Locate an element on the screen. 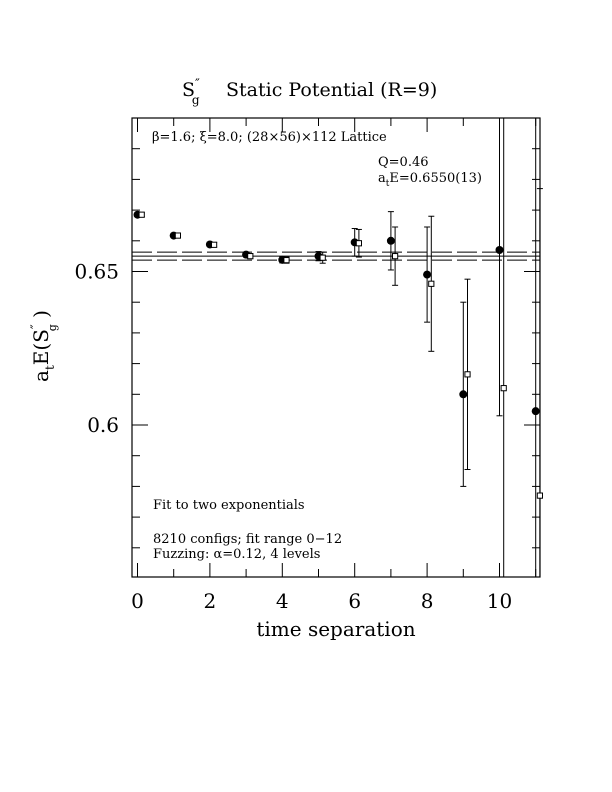  ylabel-a: a is located at coordinates (41, 376).